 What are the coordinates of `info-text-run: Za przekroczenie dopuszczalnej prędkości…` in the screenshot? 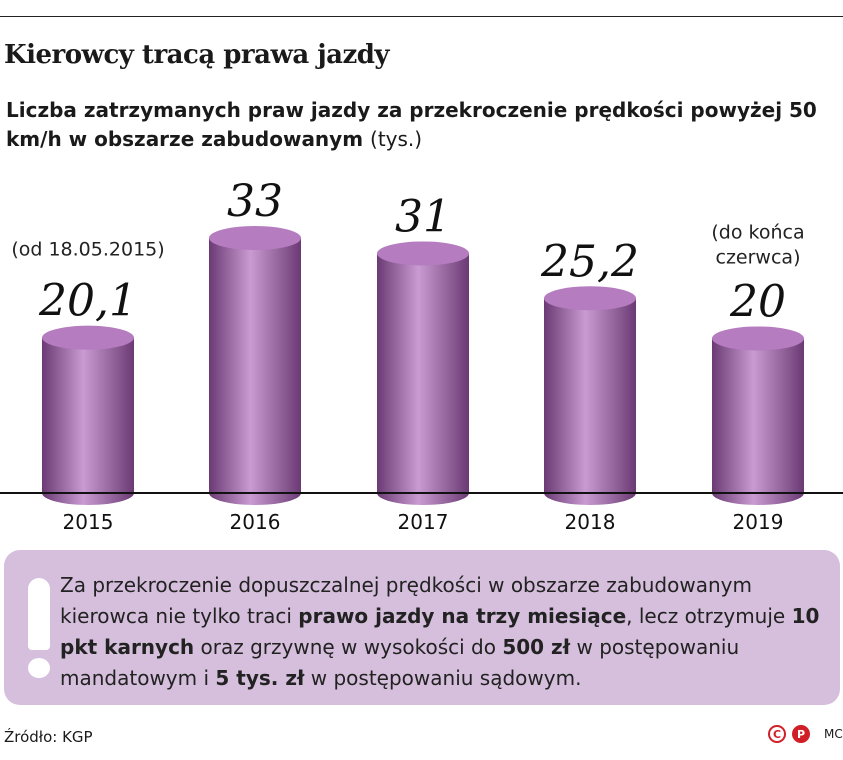 It's located at (406, 600).